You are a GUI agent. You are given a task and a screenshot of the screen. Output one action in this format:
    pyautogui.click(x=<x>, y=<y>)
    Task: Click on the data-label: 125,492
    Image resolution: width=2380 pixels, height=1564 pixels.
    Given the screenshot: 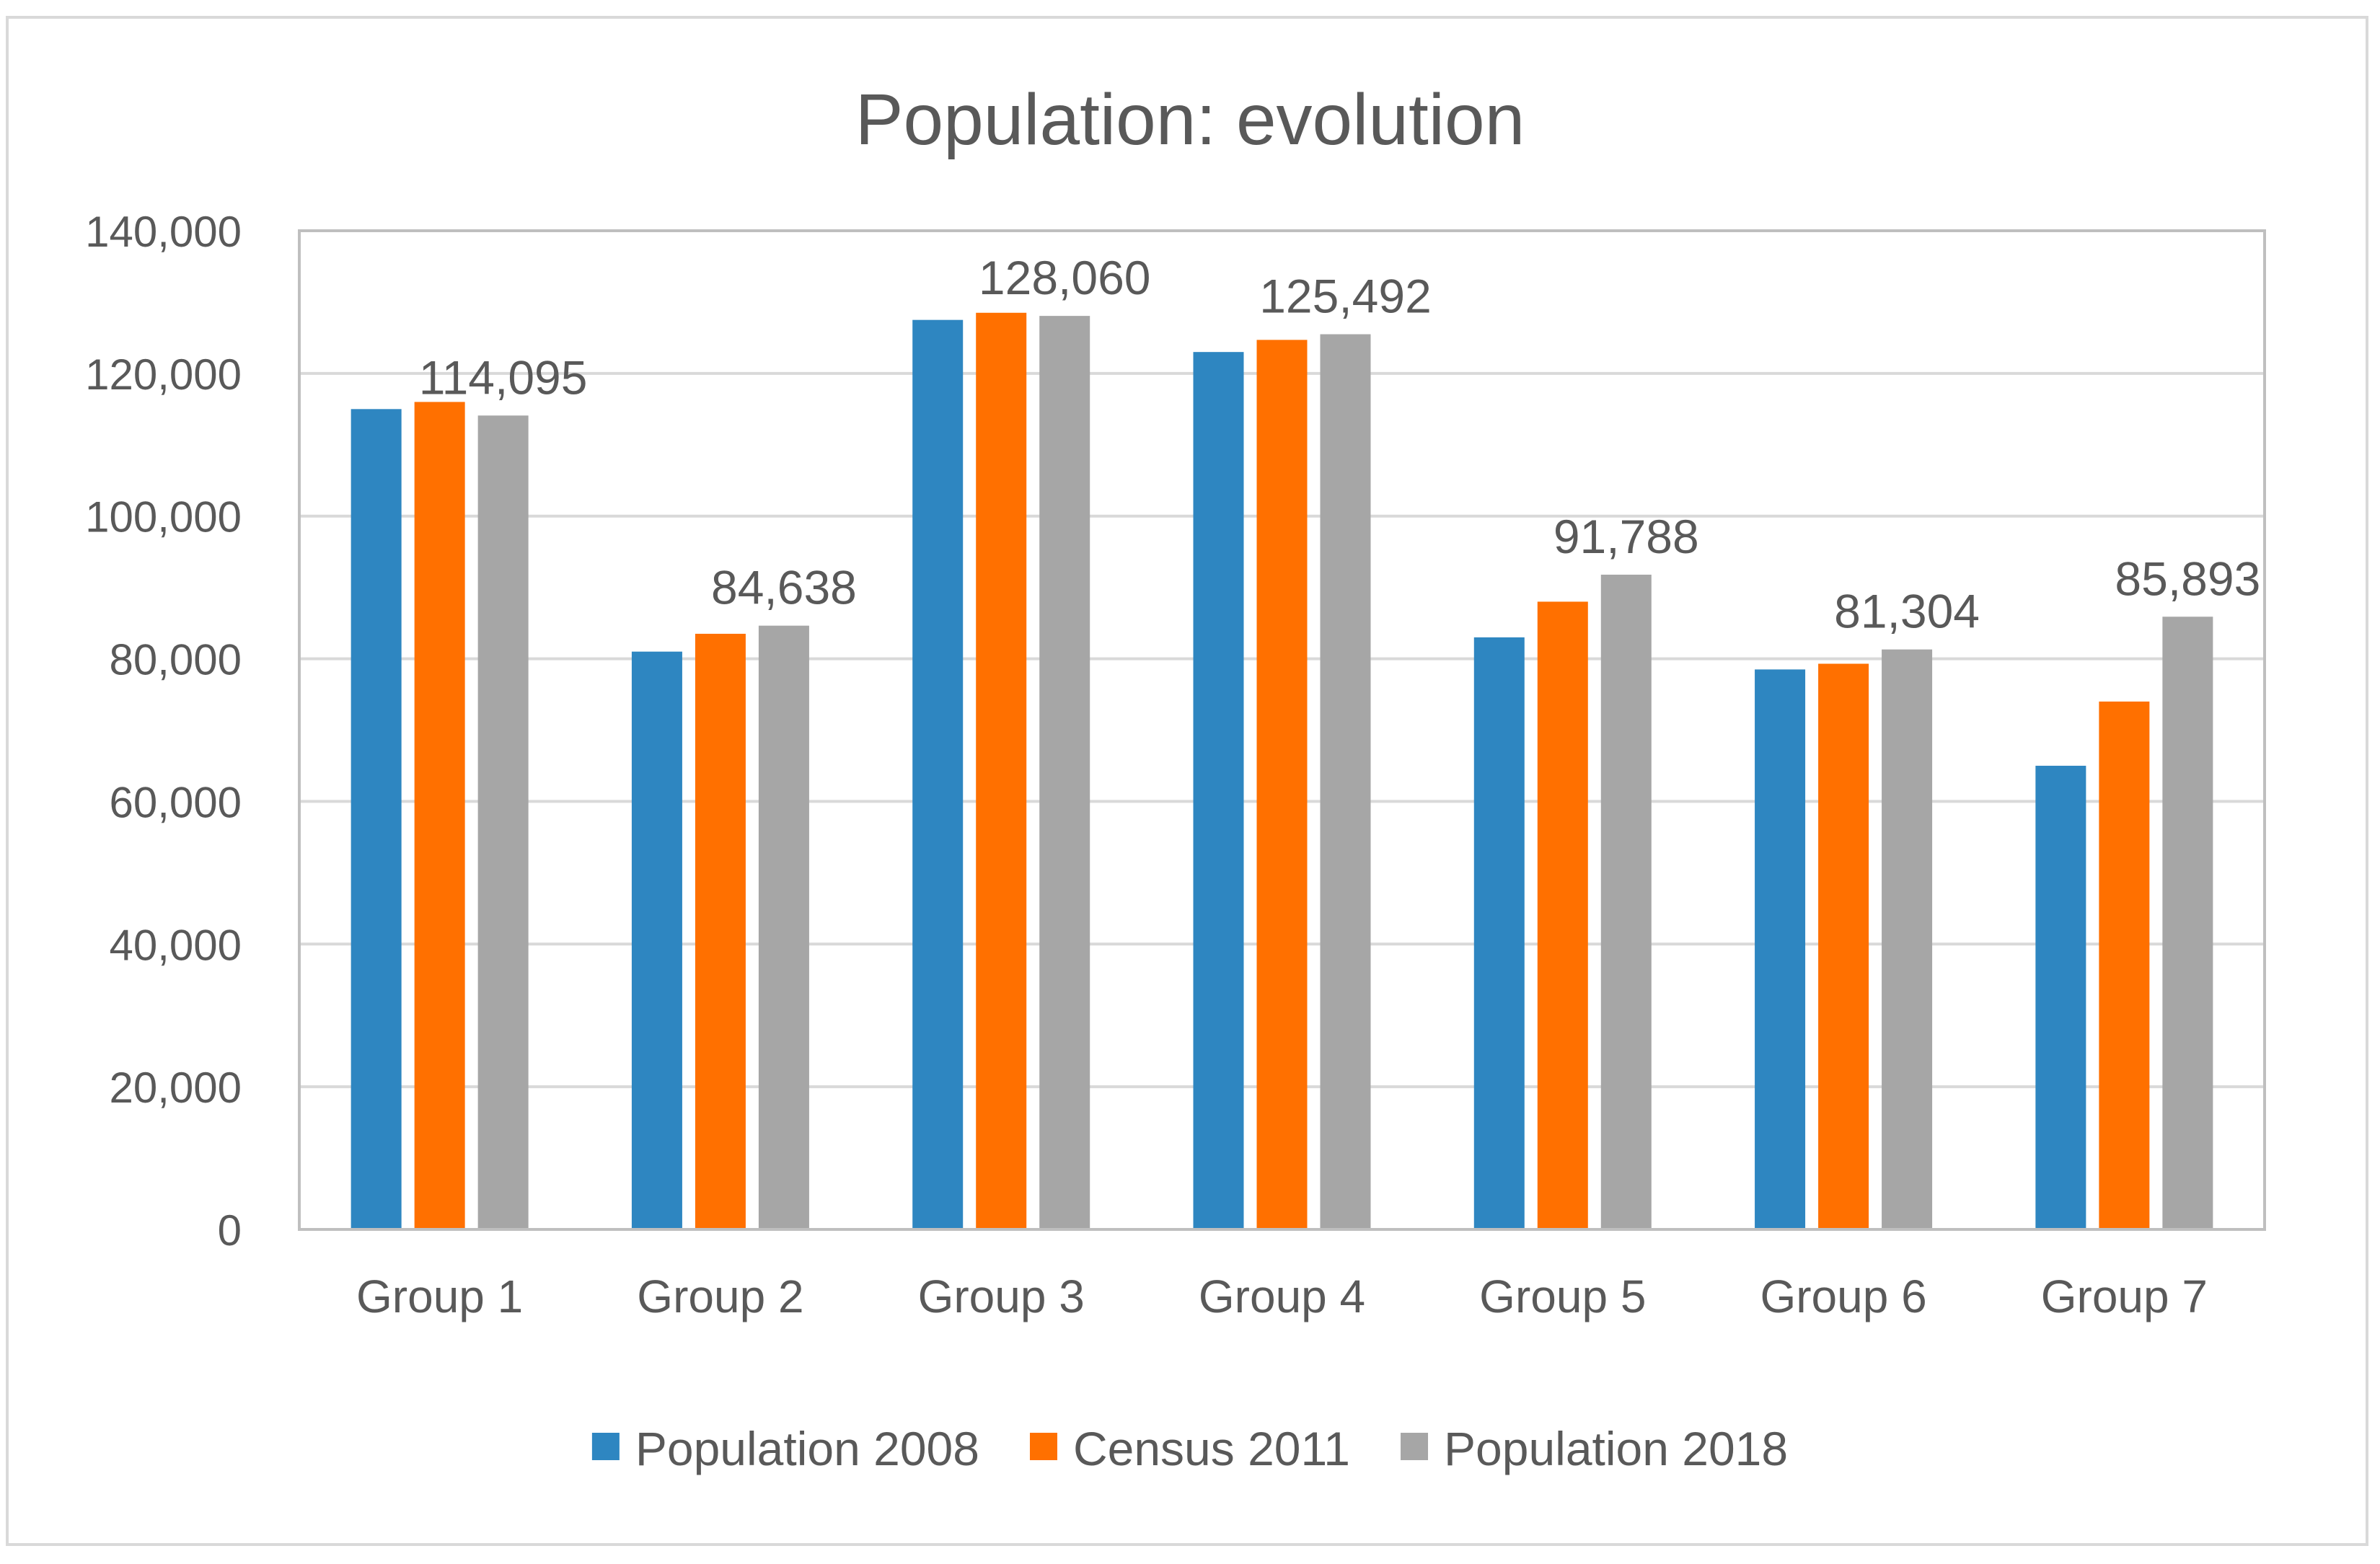 What is the action you would take?
    pyautogui.click(x=1345, y=296)
    